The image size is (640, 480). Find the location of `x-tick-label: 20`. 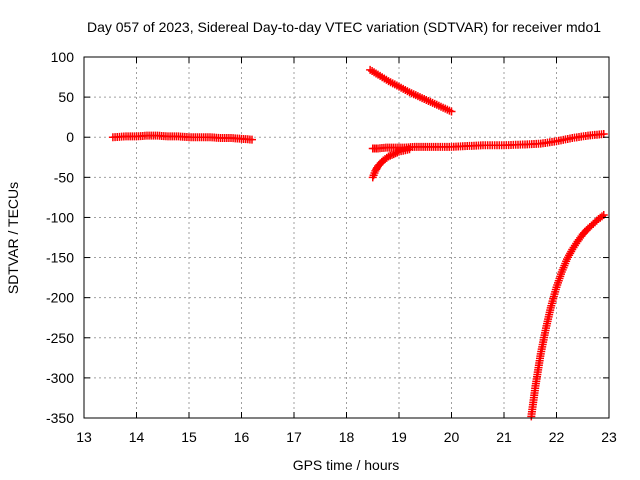

x-tick-label: 20 is located at coordinates (452, 437).